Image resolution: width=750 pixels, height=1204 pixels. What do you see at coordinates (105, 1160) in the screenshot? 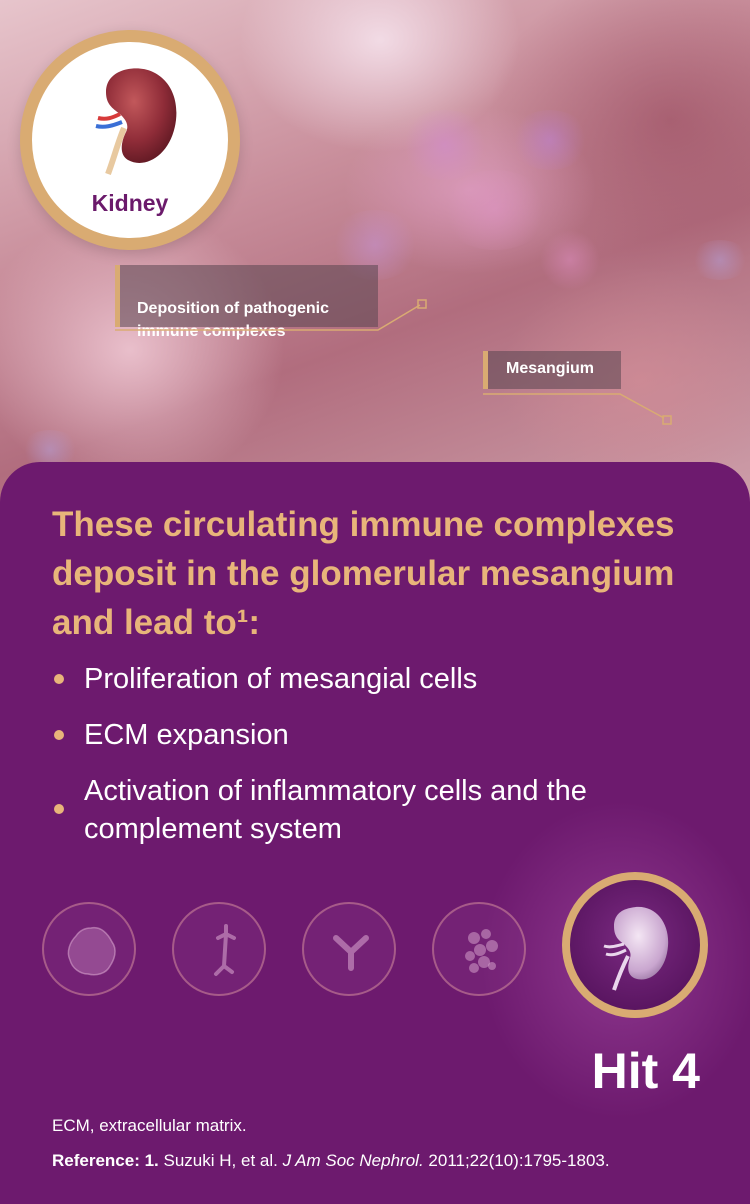
I see `reference-label: Reference: 1.` at bounding box center [105, 1160].